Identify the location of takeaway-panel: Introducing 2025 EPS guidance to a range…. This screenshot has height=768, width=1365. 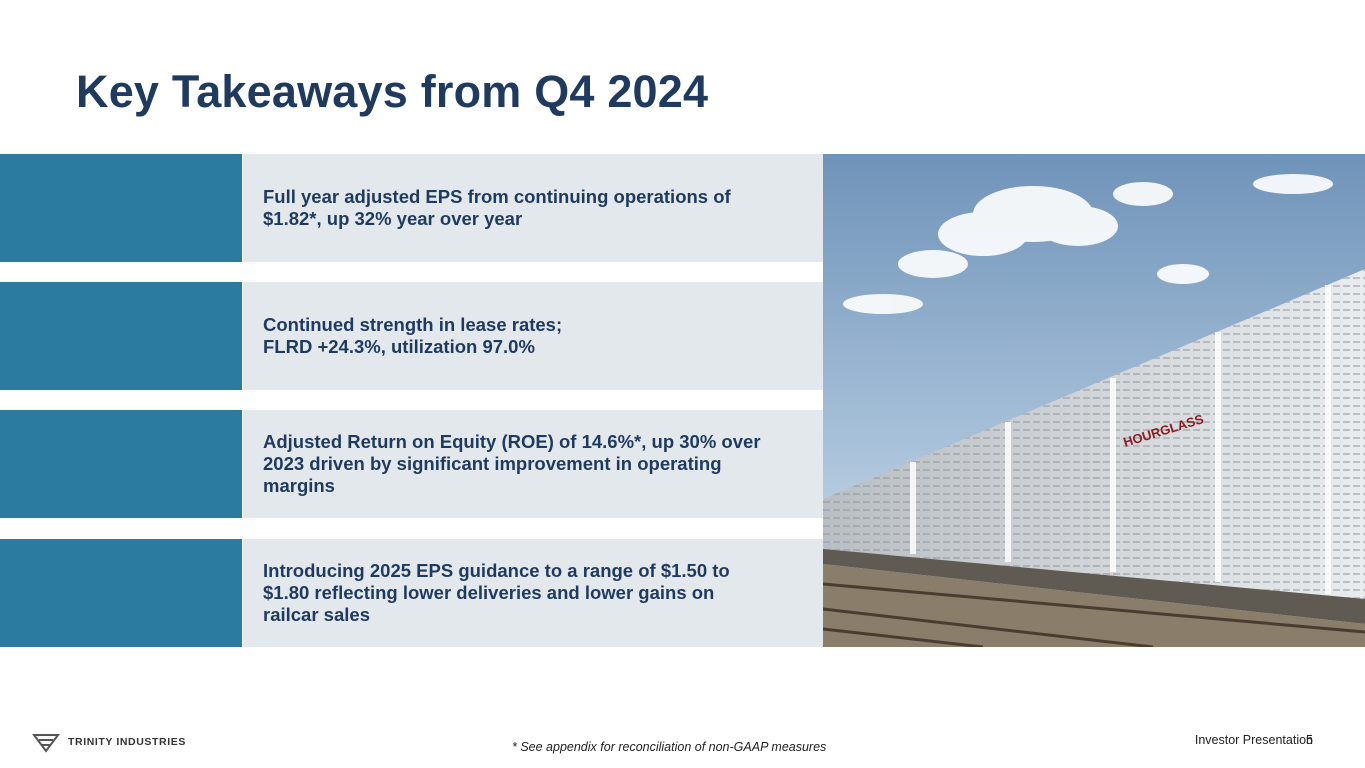
(533, 593).